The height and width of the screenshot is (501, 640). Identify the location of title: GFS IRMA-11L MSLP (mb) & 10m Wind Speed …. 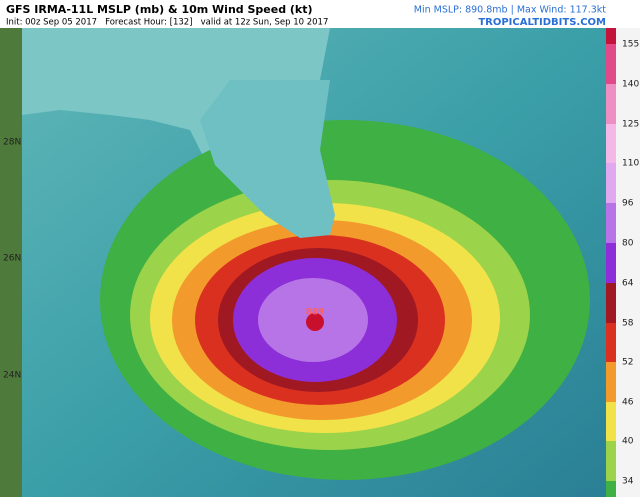
(159, 9).